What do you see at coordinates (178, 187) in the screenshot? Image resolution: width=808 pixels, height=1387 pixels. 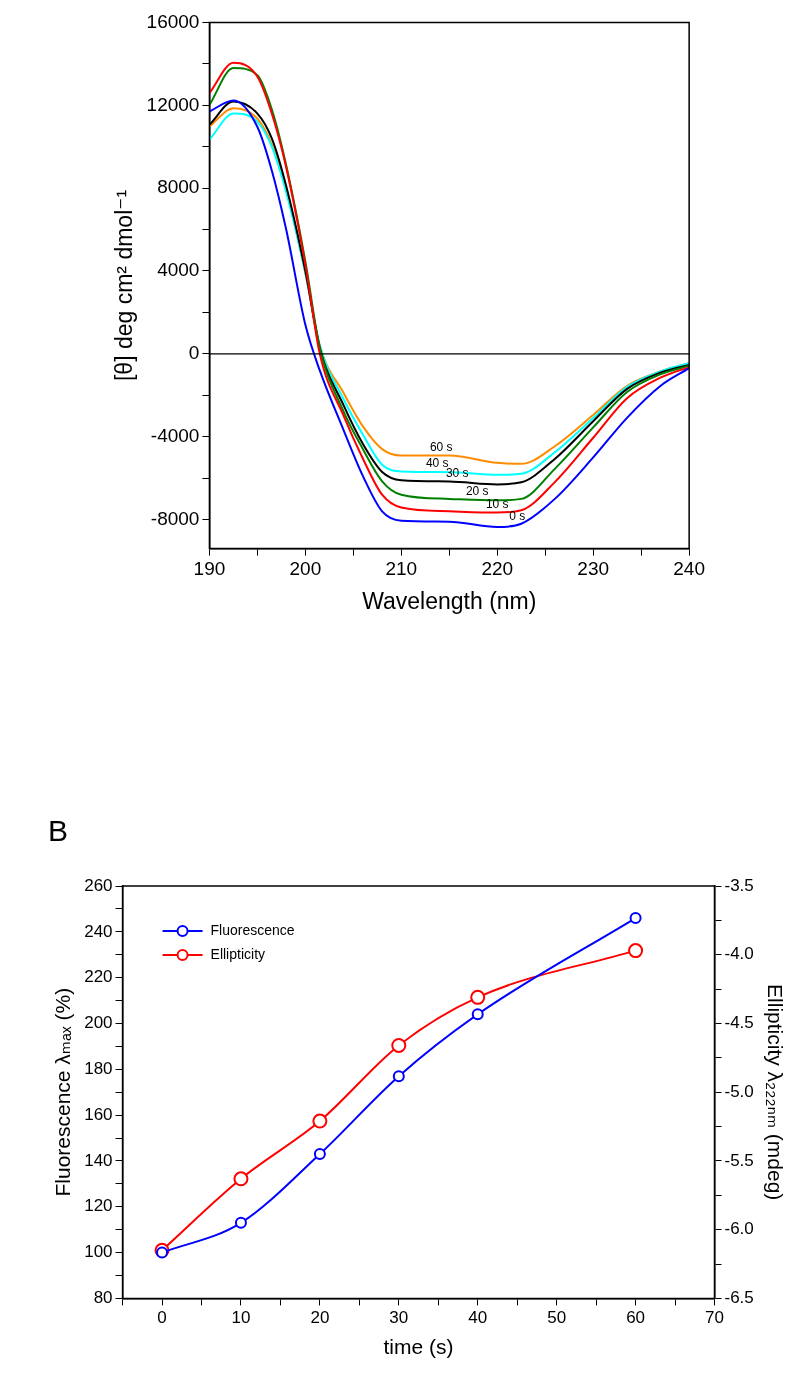 I see `y-tick-label: 8000` at bounding box center [178, 187].